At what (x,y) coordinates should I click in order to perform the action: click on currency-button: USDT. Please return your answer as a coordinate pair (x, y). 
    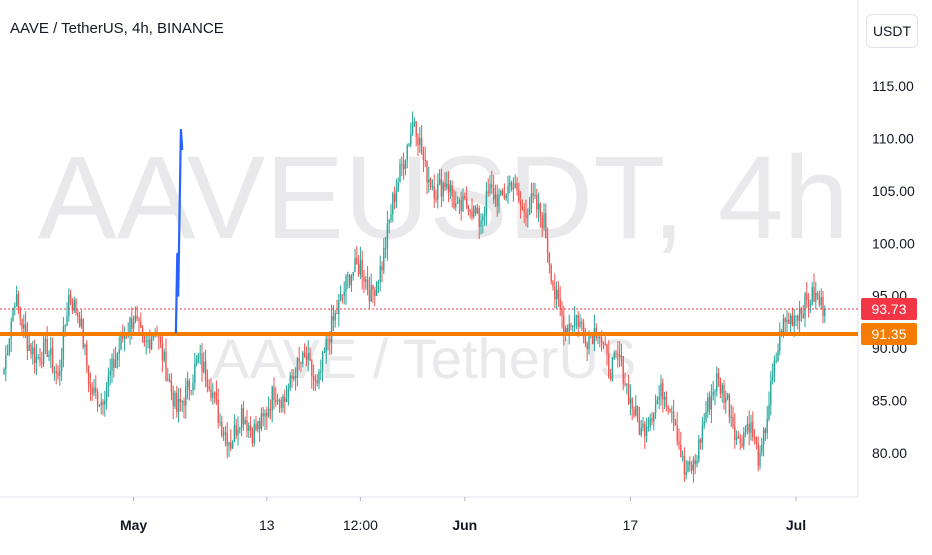
    Looking at the image, I should click on (892, 31).